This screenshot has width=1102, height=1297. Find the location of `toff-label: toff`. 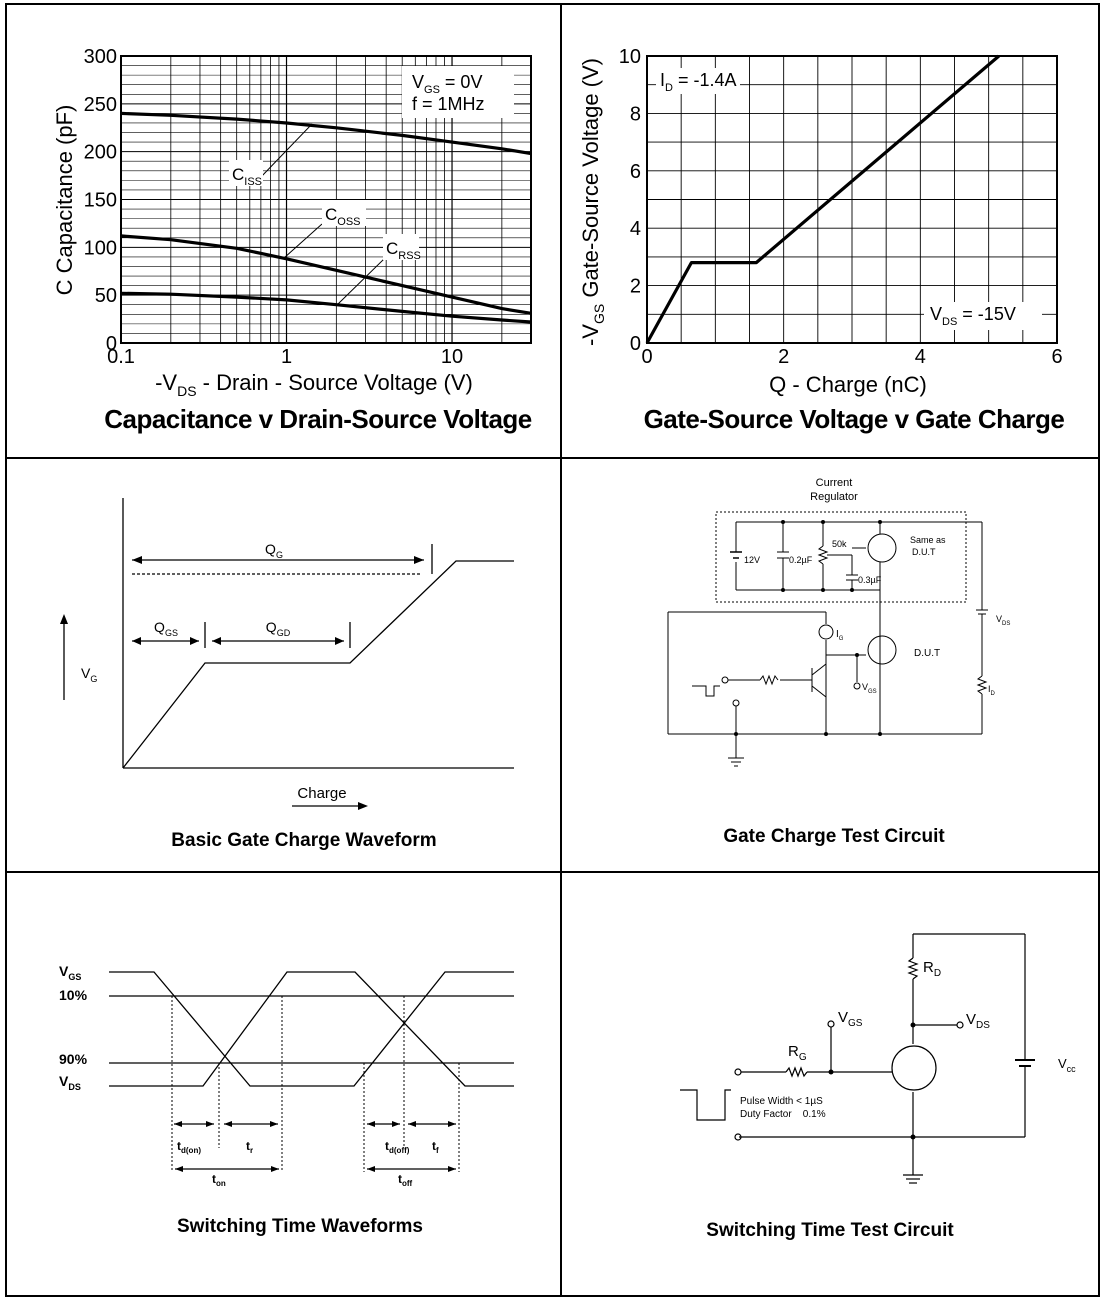

toff-label: toff is located at coordinates (405, 1180).